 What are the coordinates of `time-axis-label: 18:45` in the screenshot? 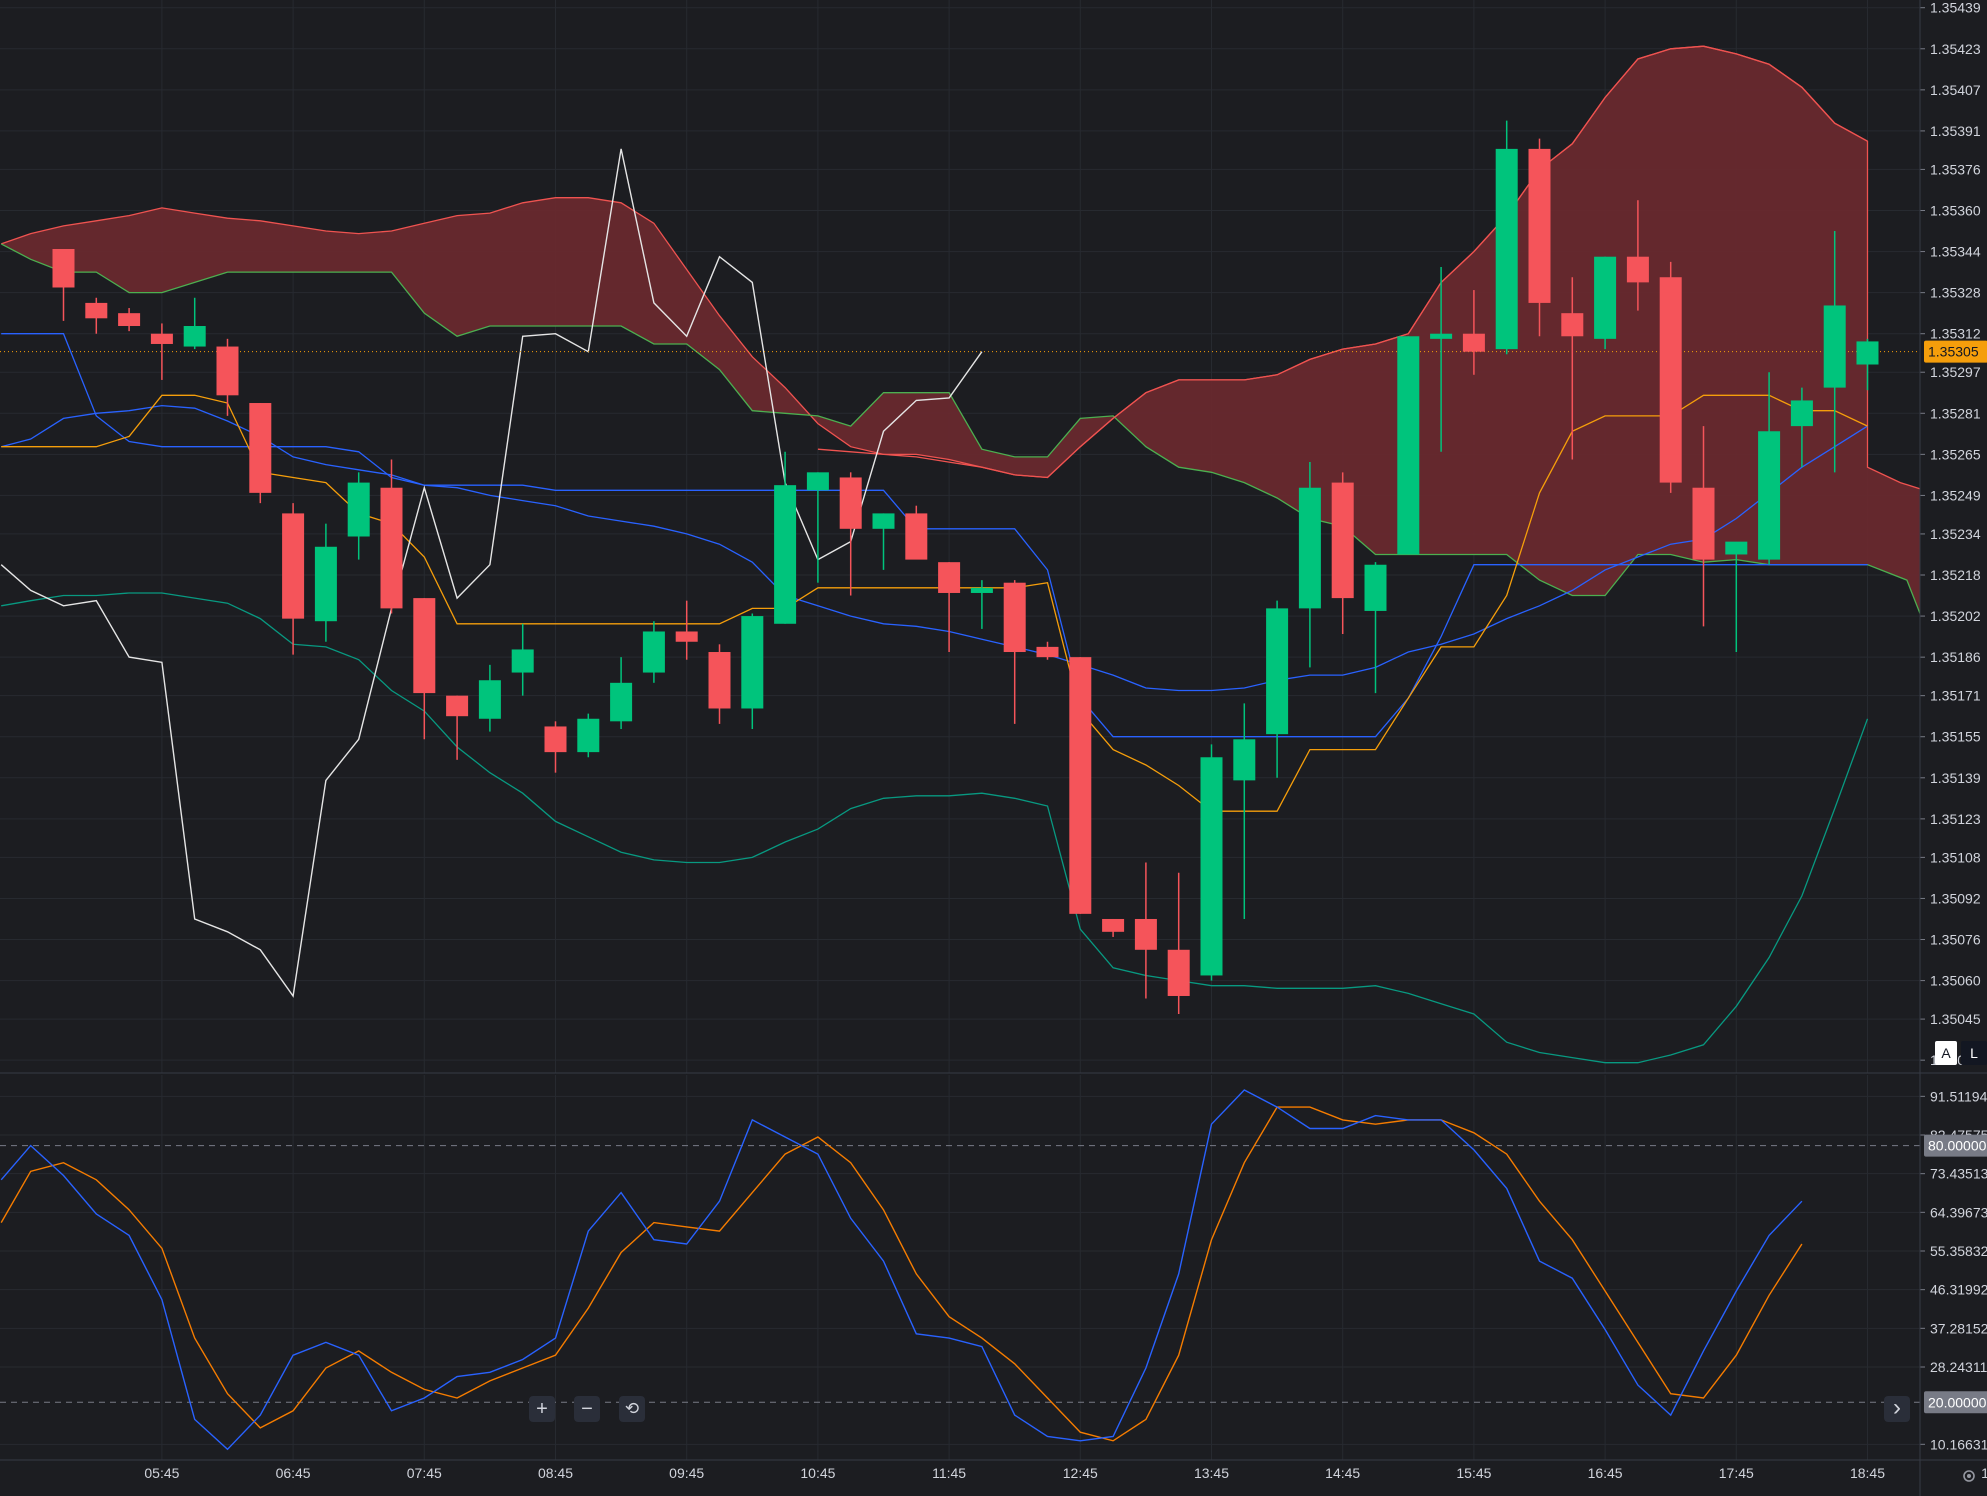 It's located at (1867, 1473).